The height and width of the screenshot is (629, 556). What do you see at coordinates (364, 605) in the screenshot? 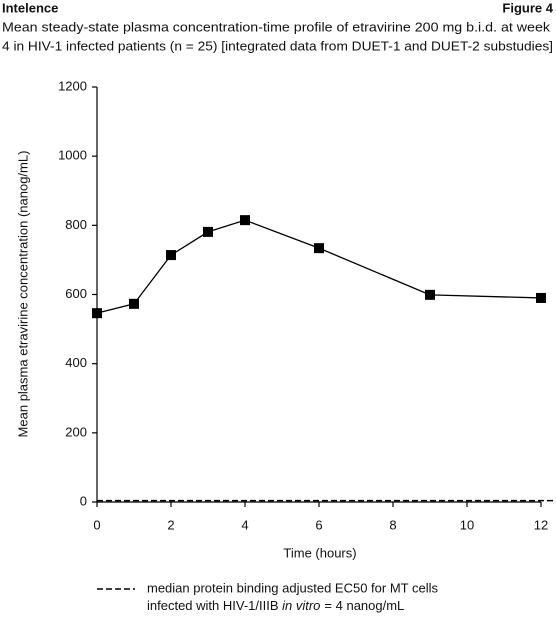
I see `legend-text: = 4 nanog/mL` at bounding box center [364, 605].